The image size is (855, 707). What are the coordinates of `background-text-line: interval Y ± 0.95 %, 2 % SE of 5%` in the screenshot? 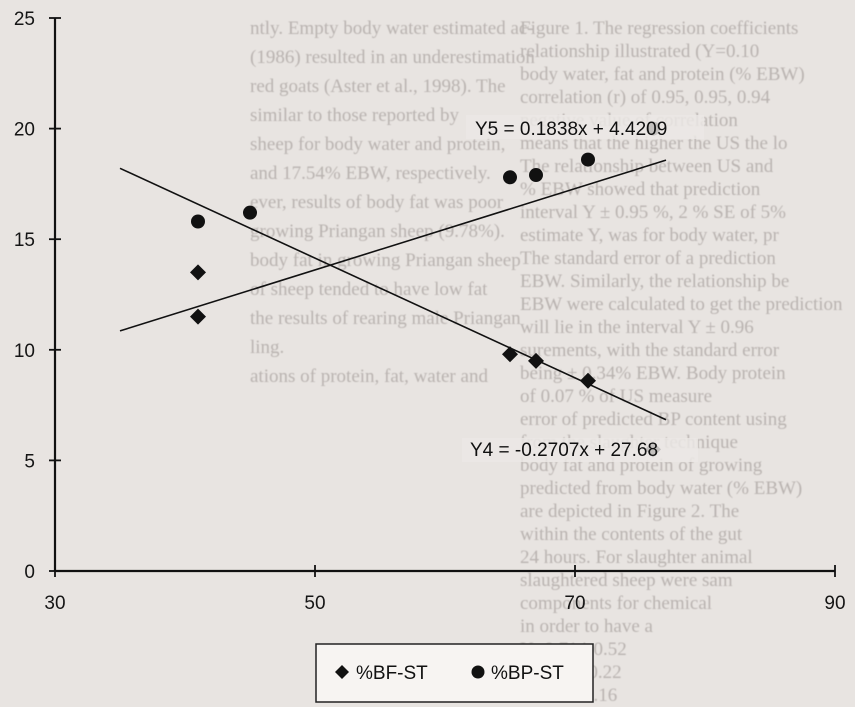 It's located at (653, 212).